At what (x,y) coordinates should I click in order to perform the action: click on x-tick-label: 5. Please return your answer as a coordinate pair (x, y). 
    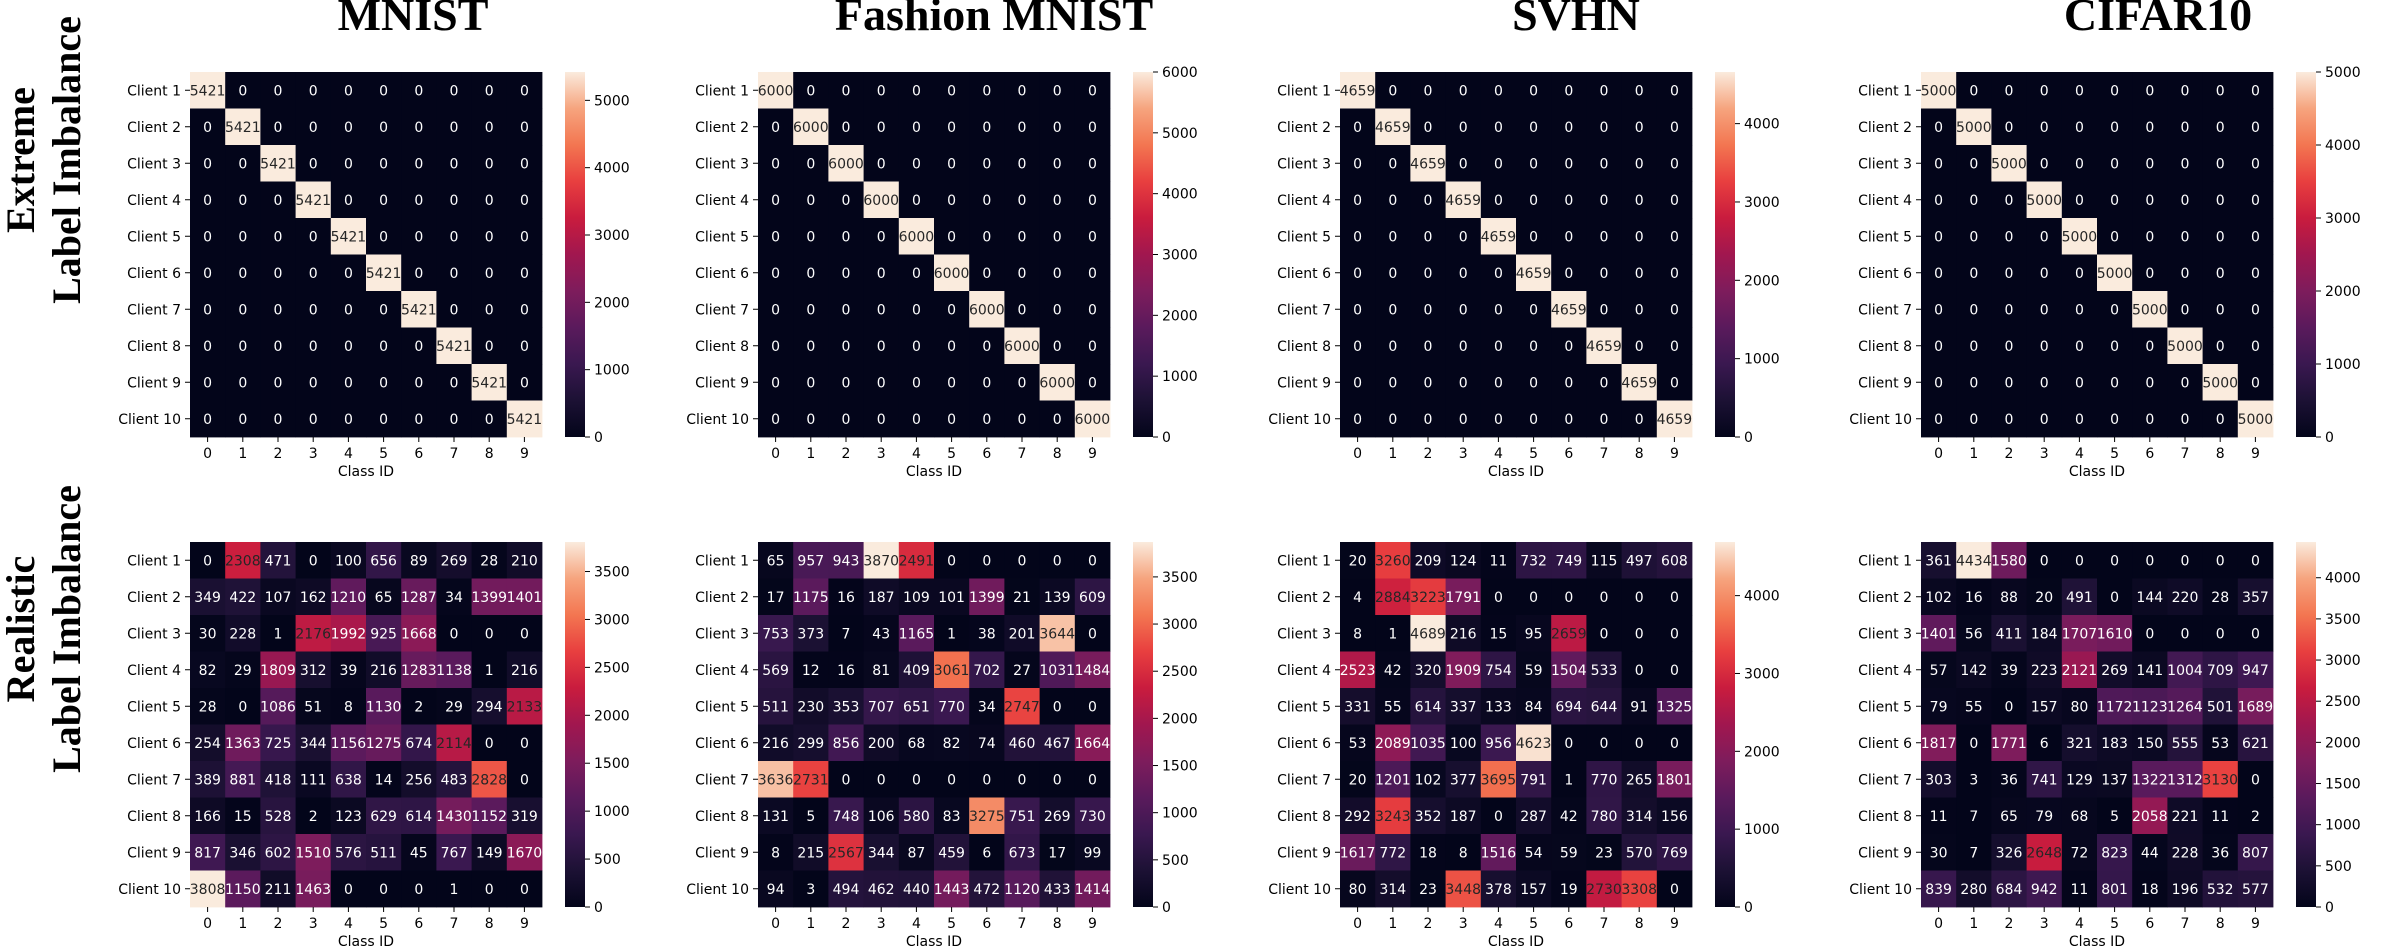
    Looking at the image, I should click on (383, 454).